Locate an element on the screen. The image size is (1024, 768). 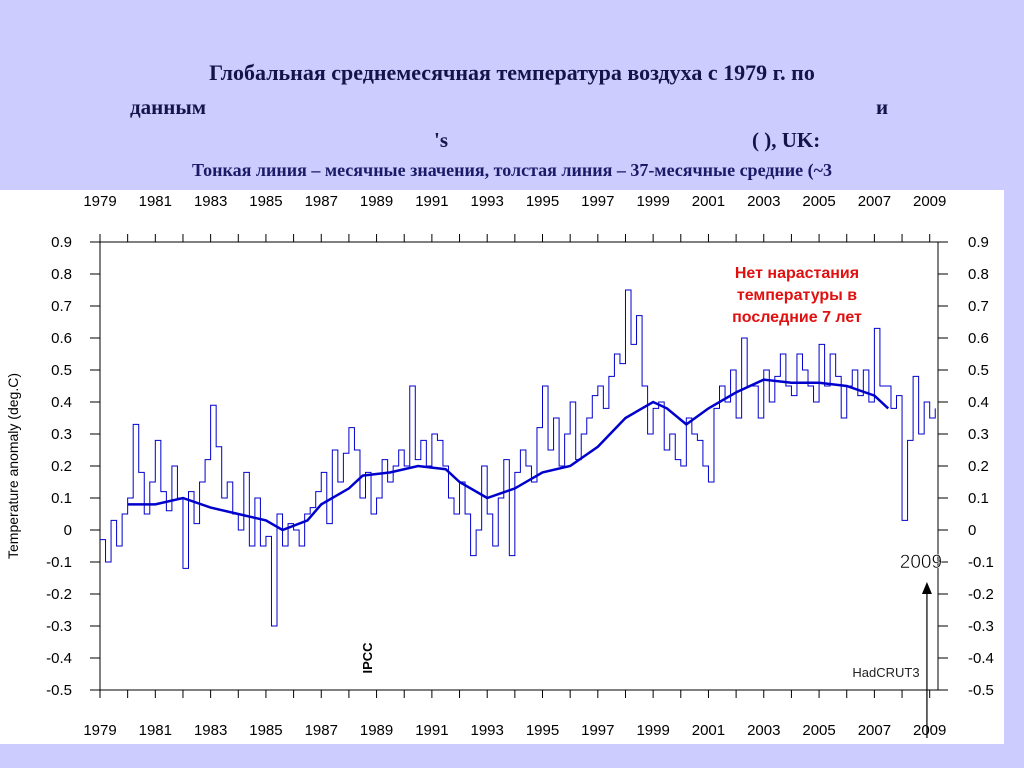
x-tick-label-top: 1989 is located at coordinates (376, 201).